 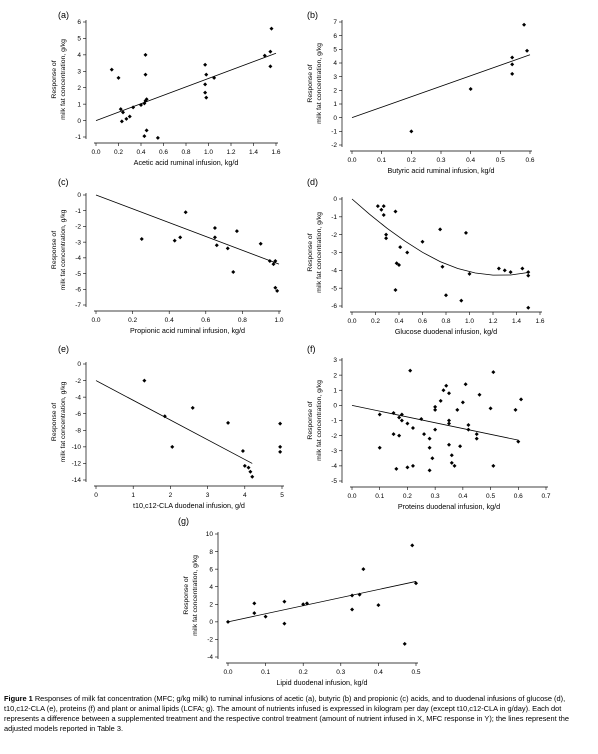 What do you see at coordinates (210, 640) in the screenshot?
I see `y-tick-label-g: -2` at bounding box center [210, 640].